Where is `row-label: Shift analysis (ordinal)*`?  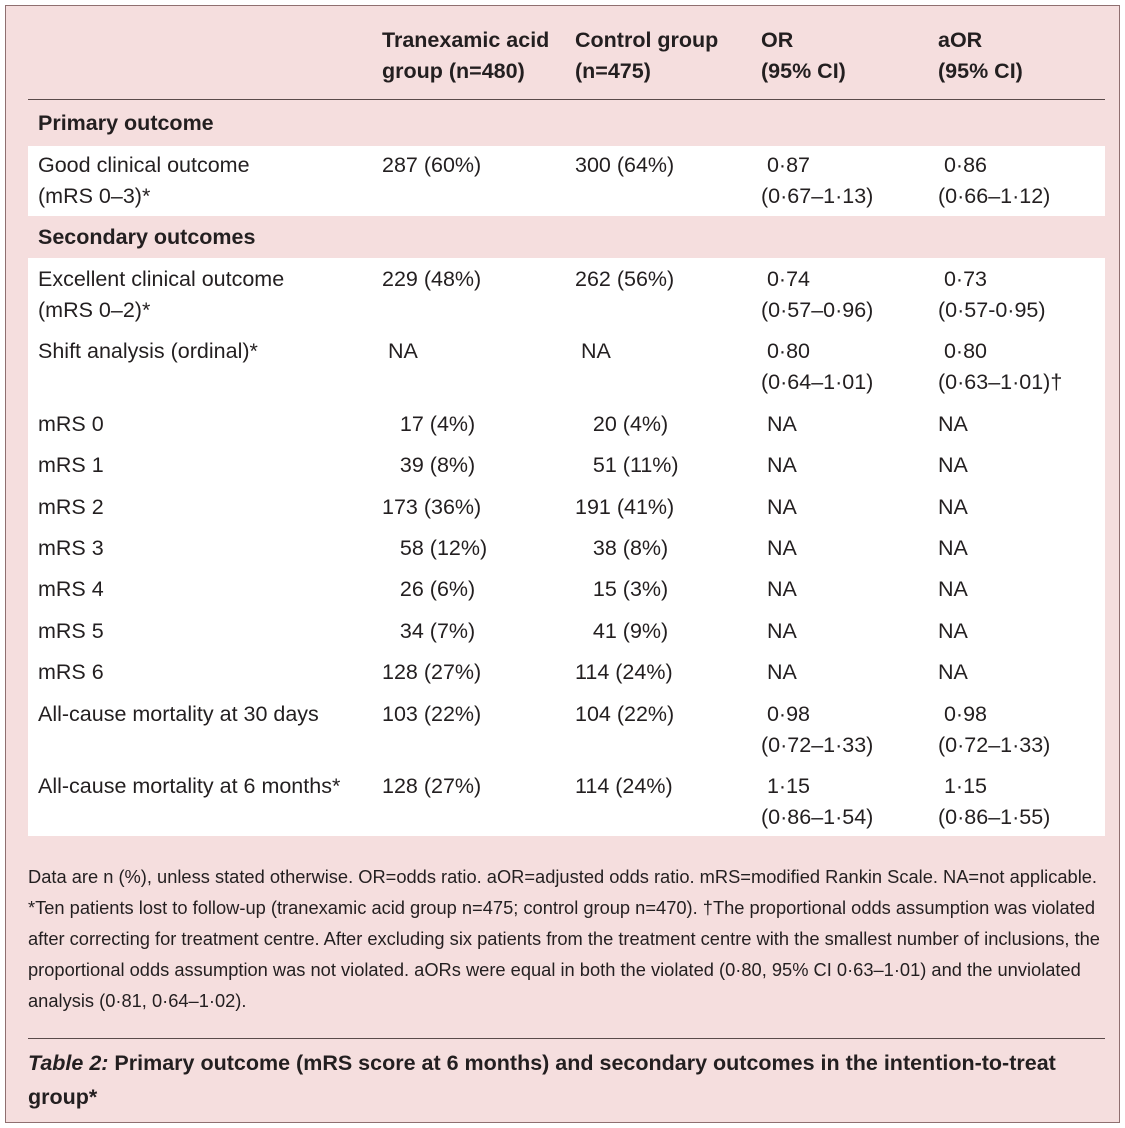
row-label: Shift analysis (ordinal)* is located at coordinates (148, 351).